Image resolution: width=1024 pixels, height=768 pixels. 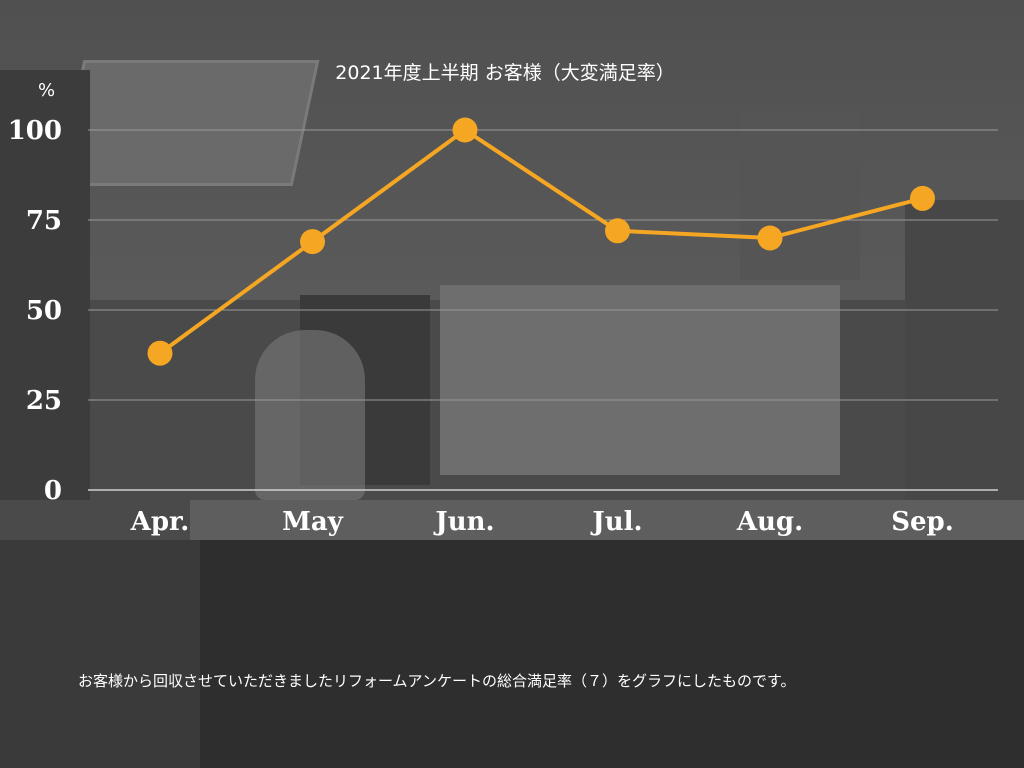 What do you see at coordinates (44, 311) in the screenshot?
I see `y-tick-label: 50` at bounding box center [44, 311].